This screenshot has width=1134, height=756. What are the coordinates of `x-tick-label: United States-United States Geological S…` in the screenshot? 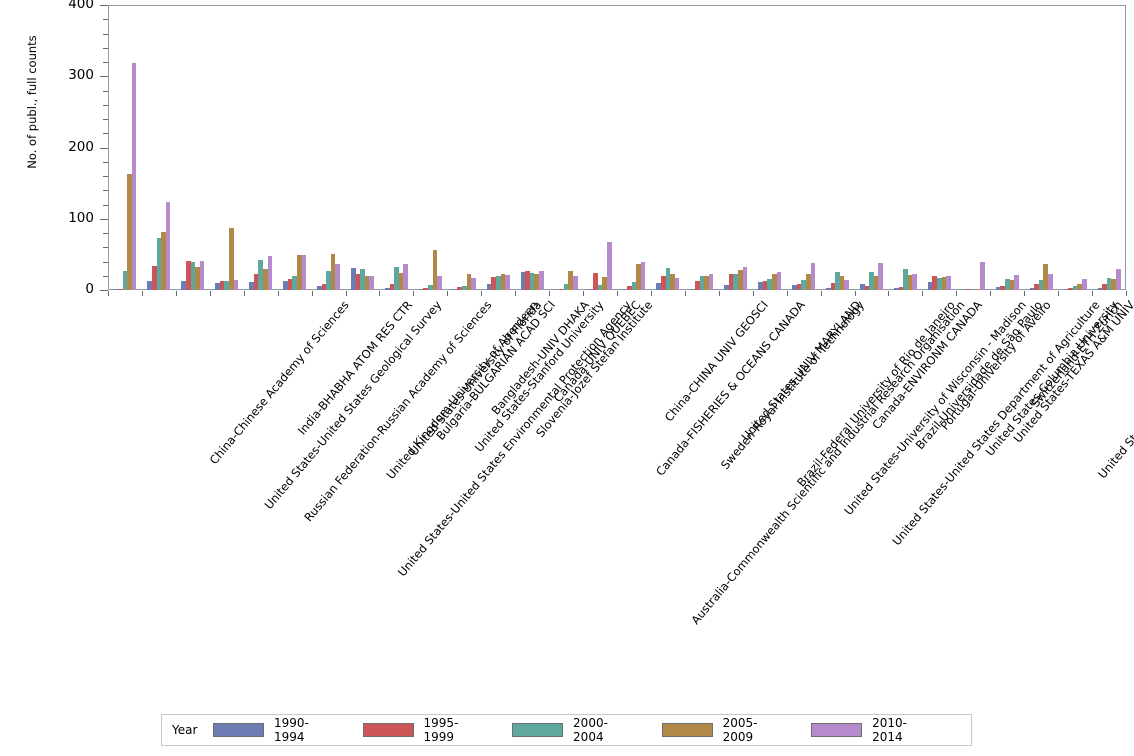 It's located at (353, 405).